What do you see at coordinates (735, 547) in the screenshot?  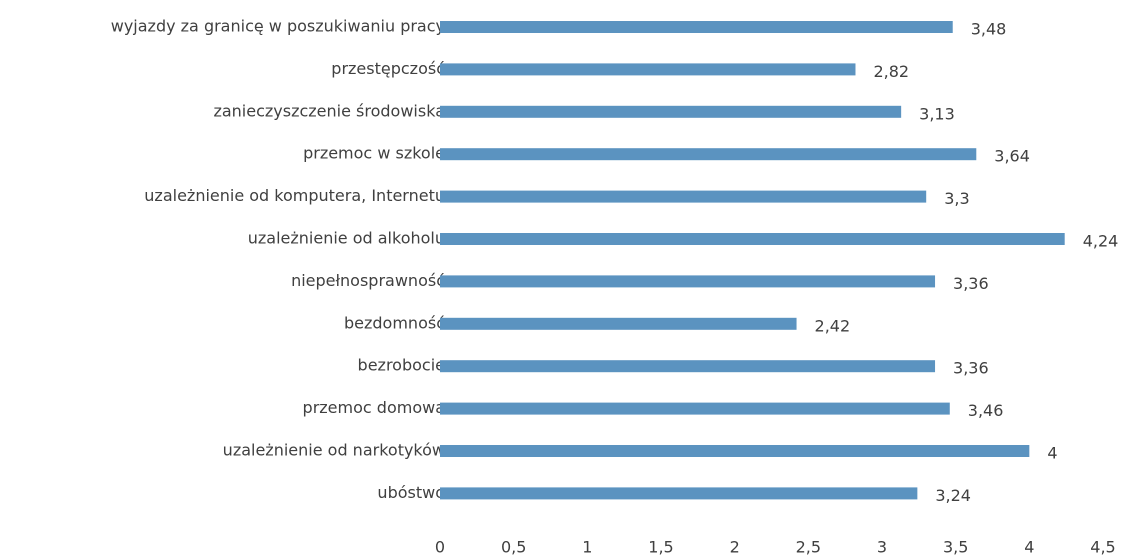 I see `x-tick-label: 2` at bounding box center [735, 547].